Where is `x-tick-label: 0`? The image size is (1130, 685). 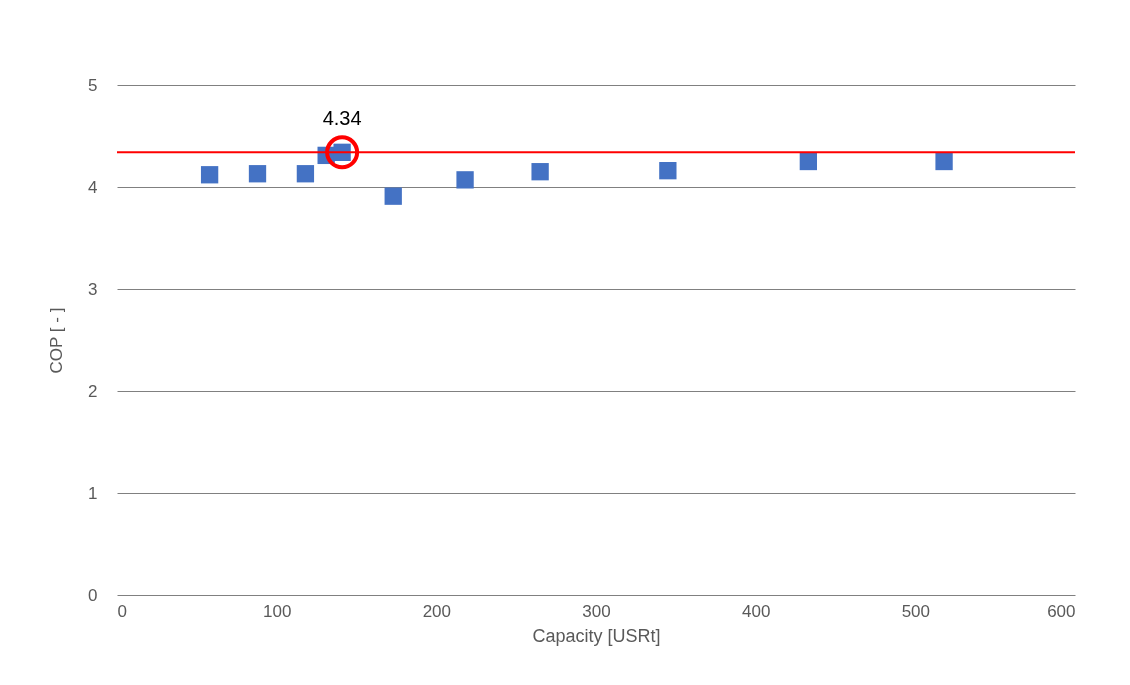
x-tick-label: 0 is located at coordinates (122, 611).